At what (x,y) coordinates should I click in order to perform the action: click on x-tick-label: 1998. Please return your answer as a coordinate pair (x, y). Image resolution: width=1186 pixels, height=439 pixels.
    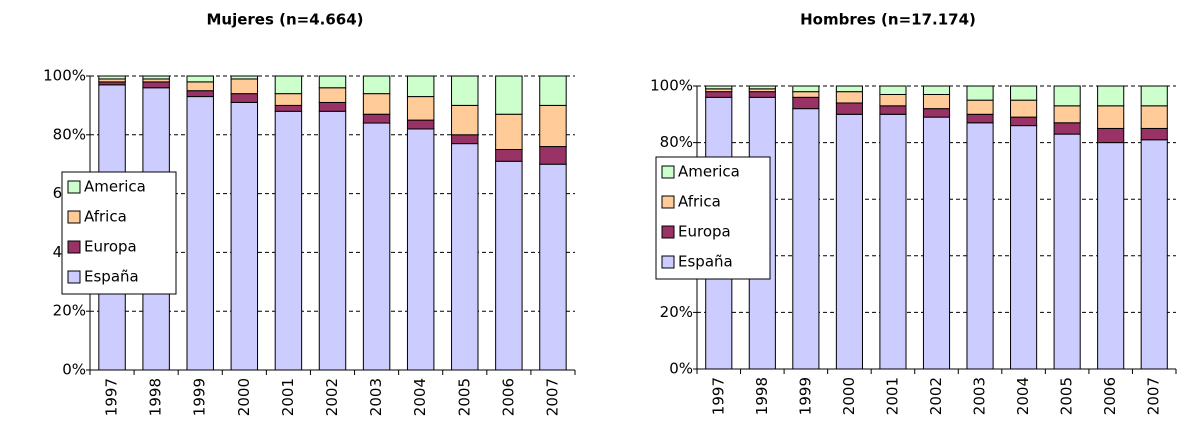
    Looking at the image, I should click on (156, 397).